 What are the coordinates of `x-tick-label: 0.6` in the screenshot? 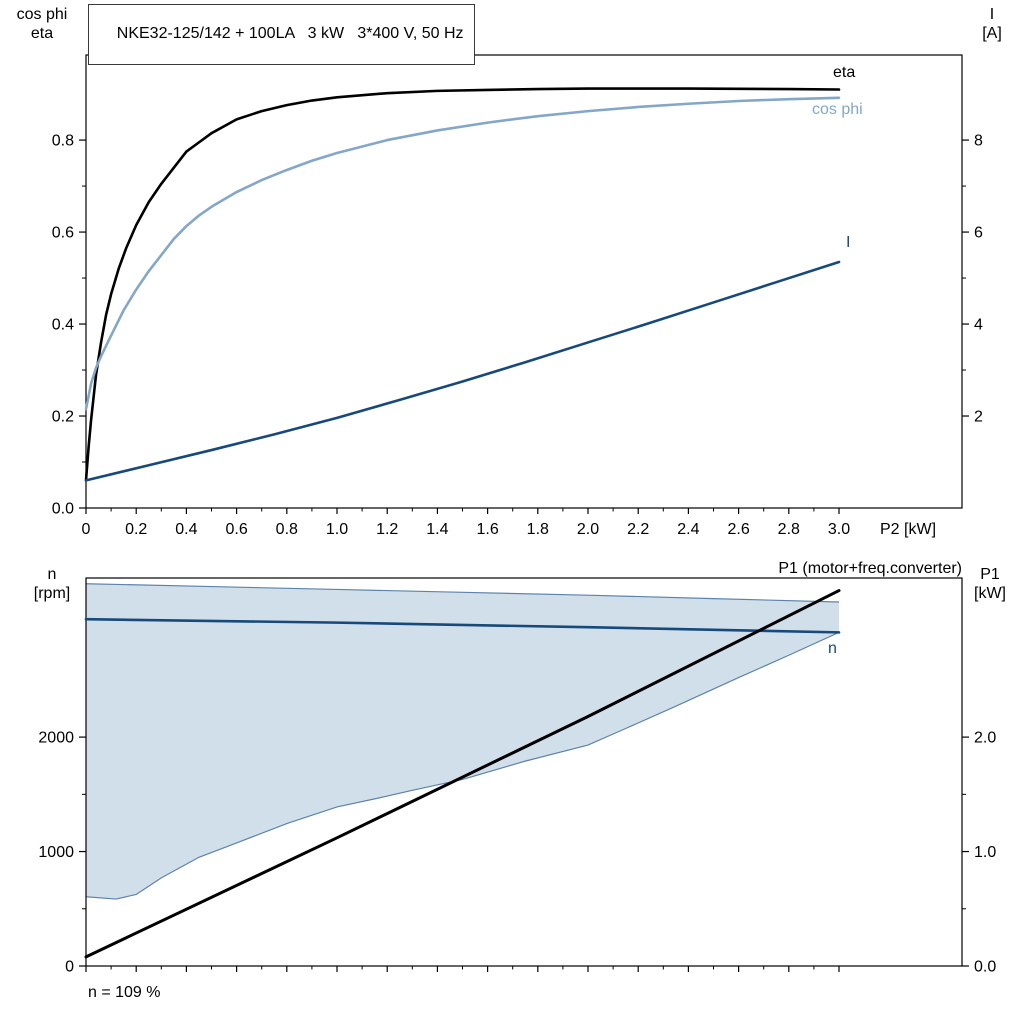 It's located at (236, 529).